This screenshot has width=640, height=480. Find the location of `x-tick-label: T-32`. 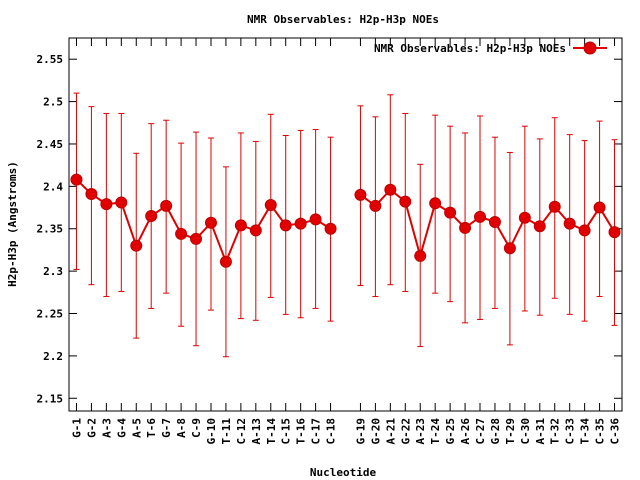

x-tick-label: T-32 is located at coordinates (555, 431).